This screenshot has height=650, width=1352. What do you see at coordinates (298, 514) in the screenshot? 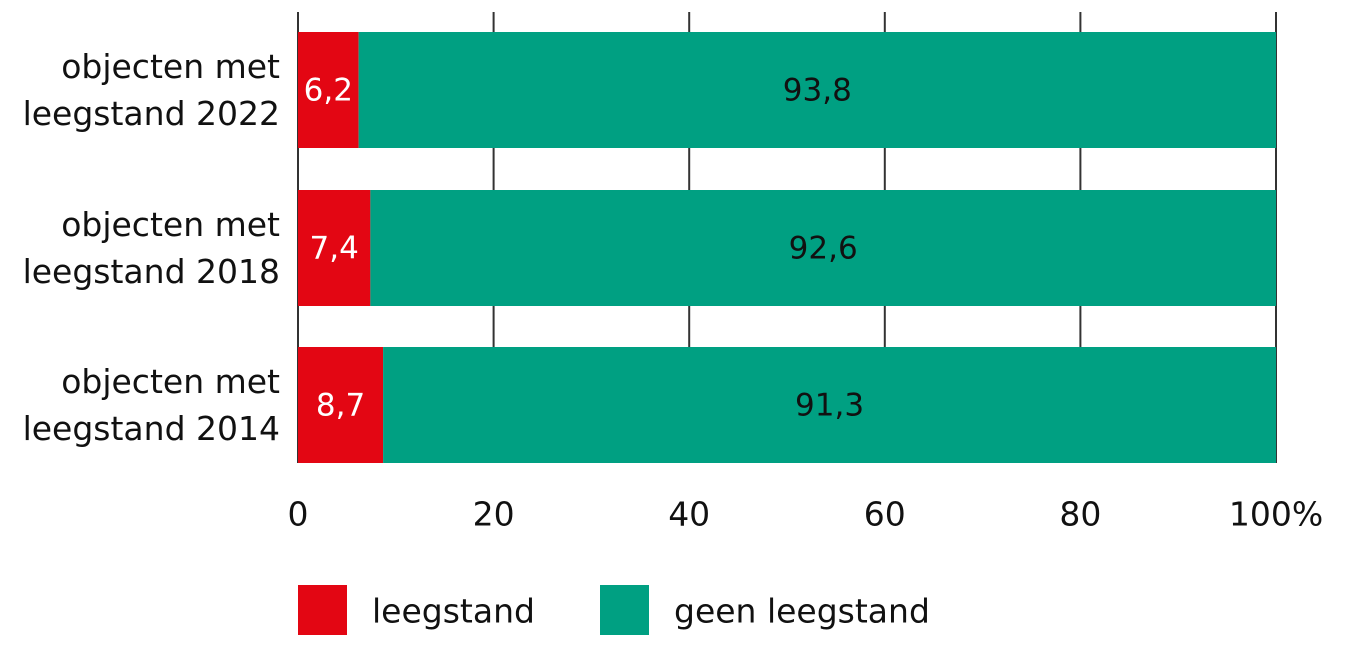
I see `x-tick-label: 0` at bounding box center [298, 514].